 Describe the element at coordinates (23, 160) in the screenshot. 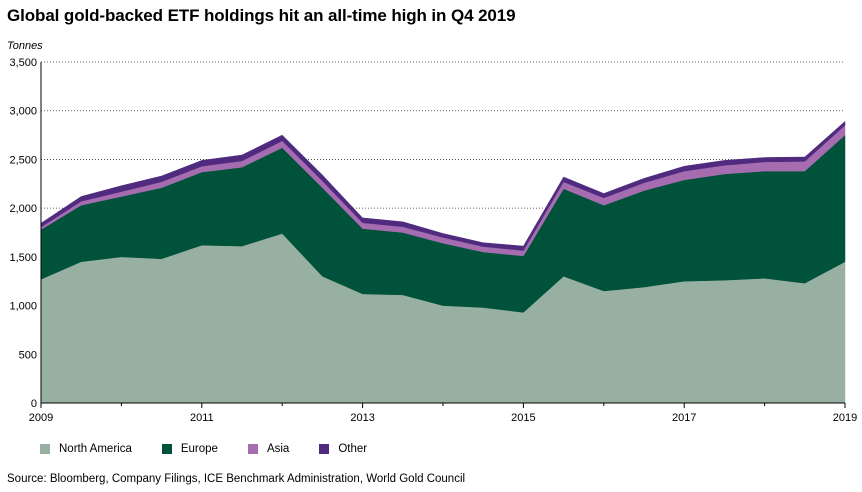

I see `y-tick-label: 2,500` at that location.